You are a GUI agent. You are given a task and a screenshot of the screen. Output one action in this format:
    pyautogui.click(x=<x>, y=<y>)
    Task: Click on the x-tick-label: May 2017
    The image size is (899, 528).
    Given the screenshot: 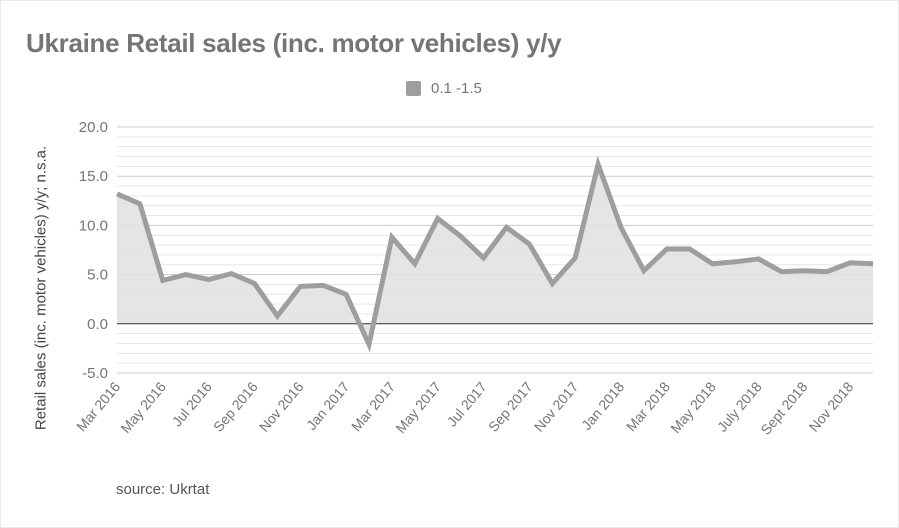 What is the action you would take?
    pyautogui.click(x=418, y=407)
    